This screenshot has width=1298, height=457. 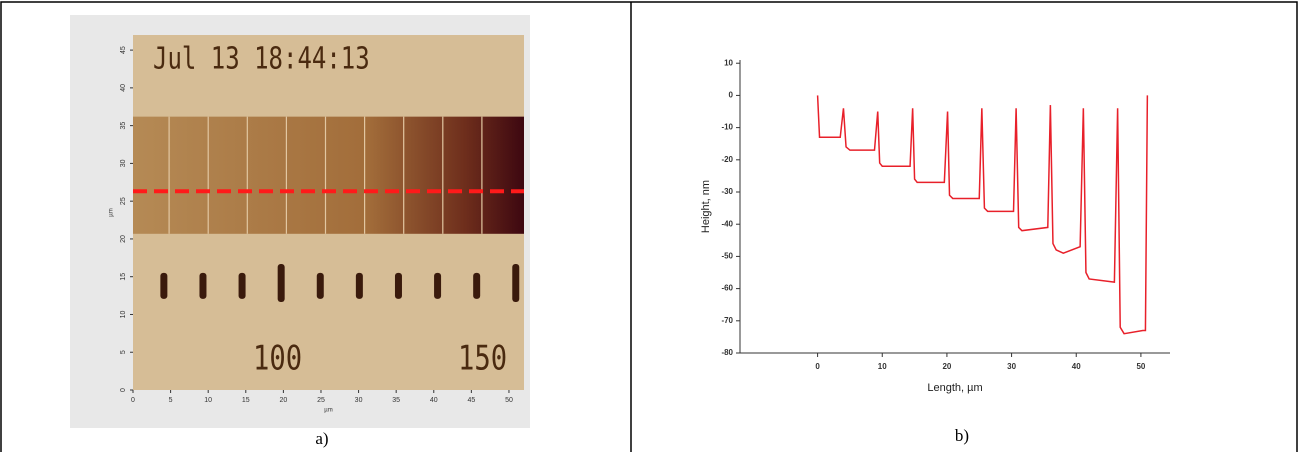 What do you see at coordinates (123, 50) in the screenshot?
I see `y-tick-label: 45` at bounding box center [123, 50].